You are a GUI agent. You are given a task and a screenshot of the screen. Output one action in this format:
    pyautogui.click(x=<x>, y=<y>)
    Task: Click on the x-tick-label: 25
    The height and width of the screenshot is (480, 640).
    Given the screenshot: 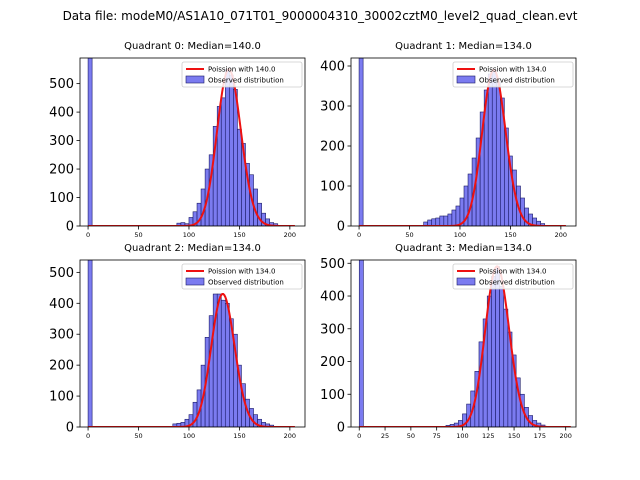 What is the action you would take?
    pyautogui.click(x=385, y=436)
    